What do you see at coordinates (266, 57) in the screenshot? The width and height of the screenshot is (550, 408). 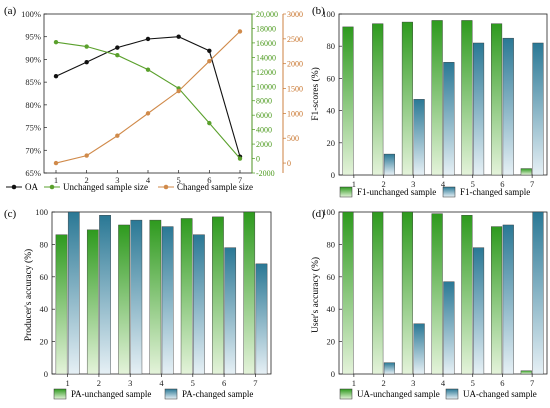 I see `a-right1-tick-label: 14000` at bounding box center [266, 57].